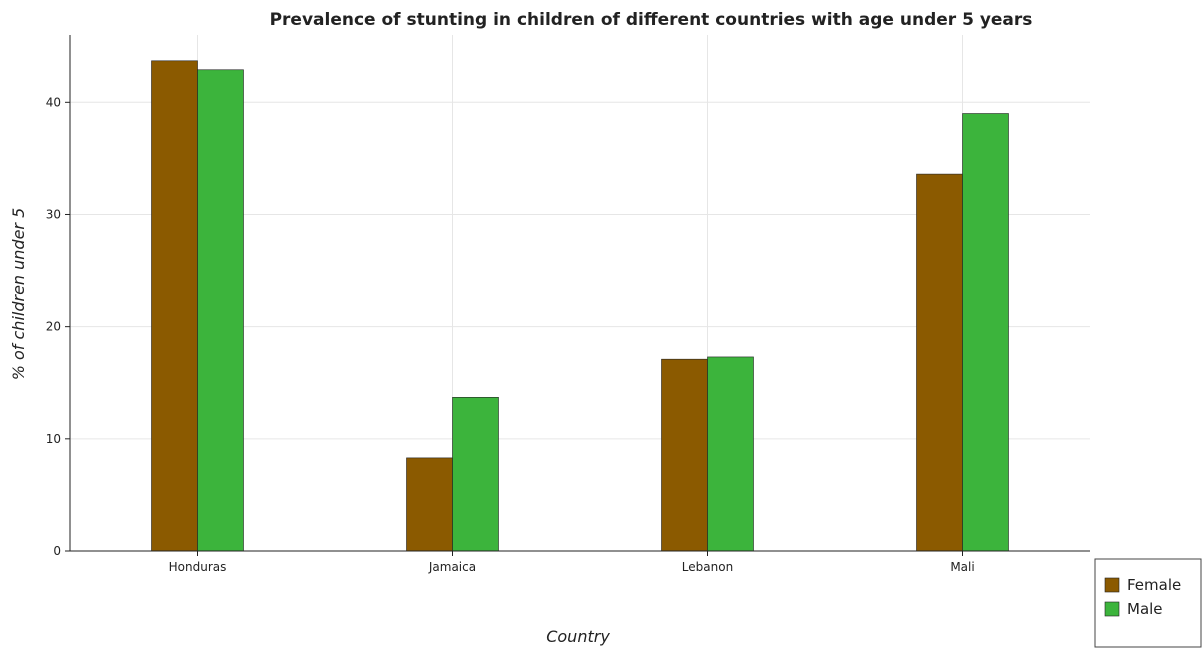 The height and width of the screenshot is (650, 1204). I want to click on bar-female-lebanon, so click(684, 455).